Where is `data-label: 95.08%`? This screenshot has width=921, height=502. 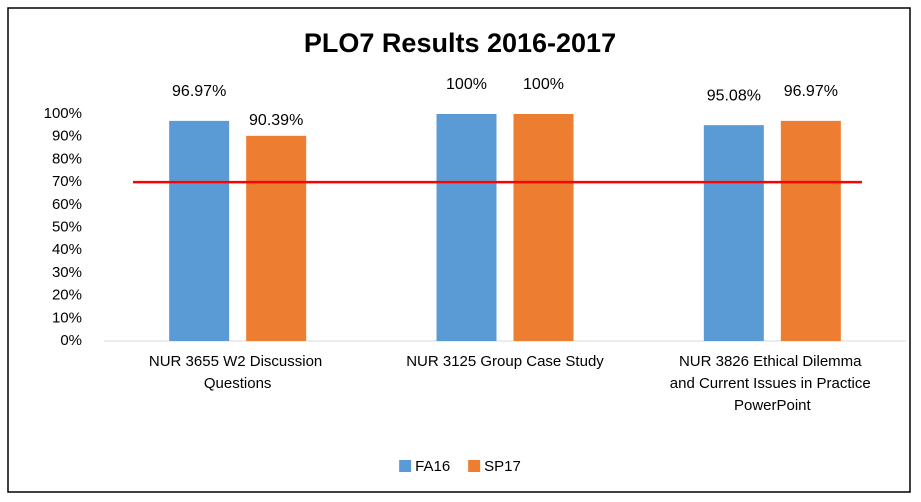 data-label: 95.08% is located at coordinates (734, 95).